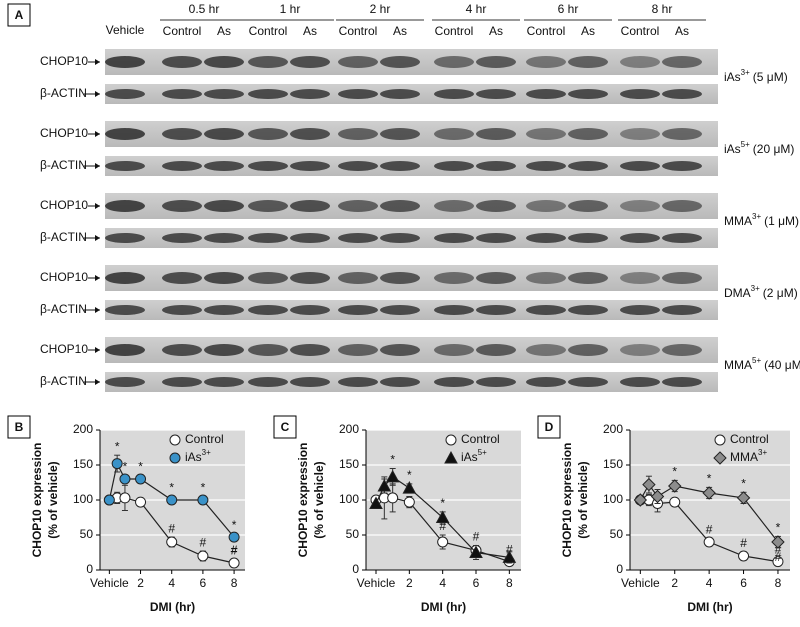 The height and width of the screenshot is (627, 800). What do you see at coordinates (749, 439) in the screenshot?
I see `legend-label: Control` at bounding box center [749, 439].